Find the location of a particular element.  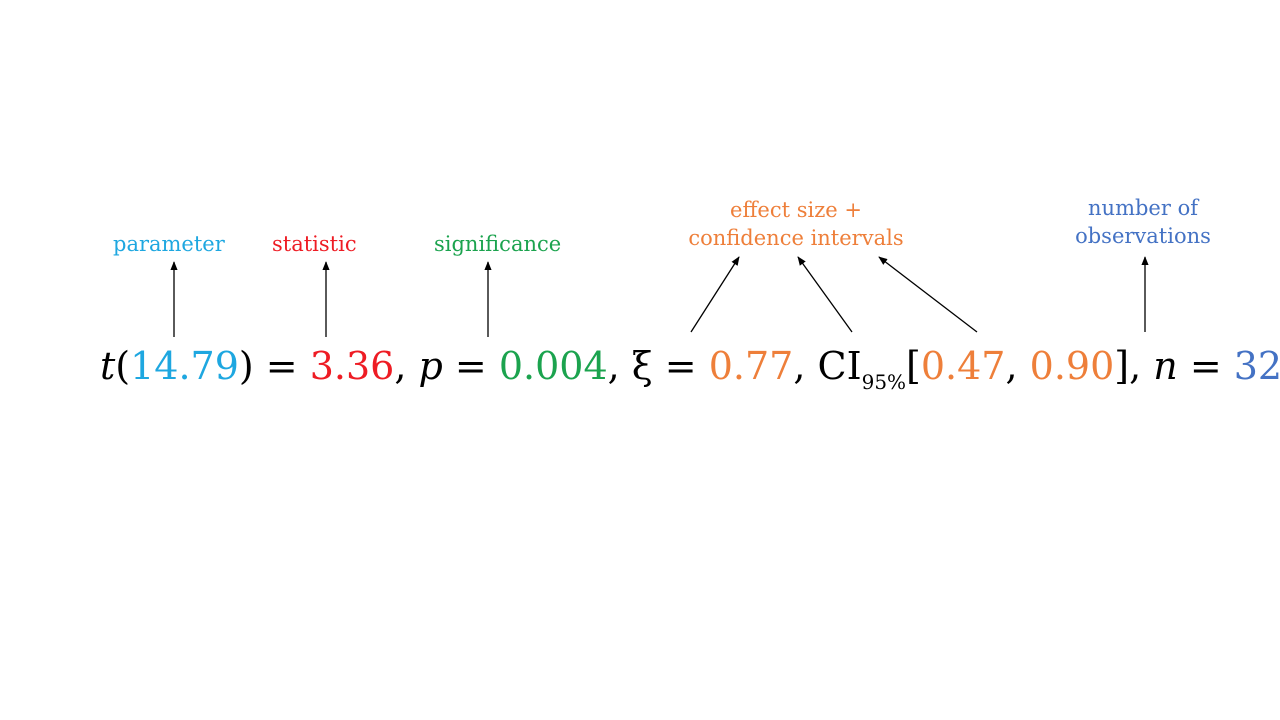

p-symbol: p is located at coordinates (430, 366).